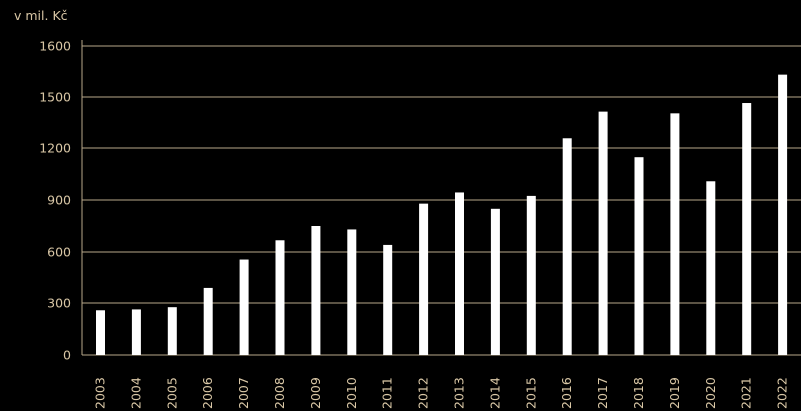  What do you see at coordinates (639, 256) in the screenshot?
I see `bar-2018` at bounding box center [639, 256].